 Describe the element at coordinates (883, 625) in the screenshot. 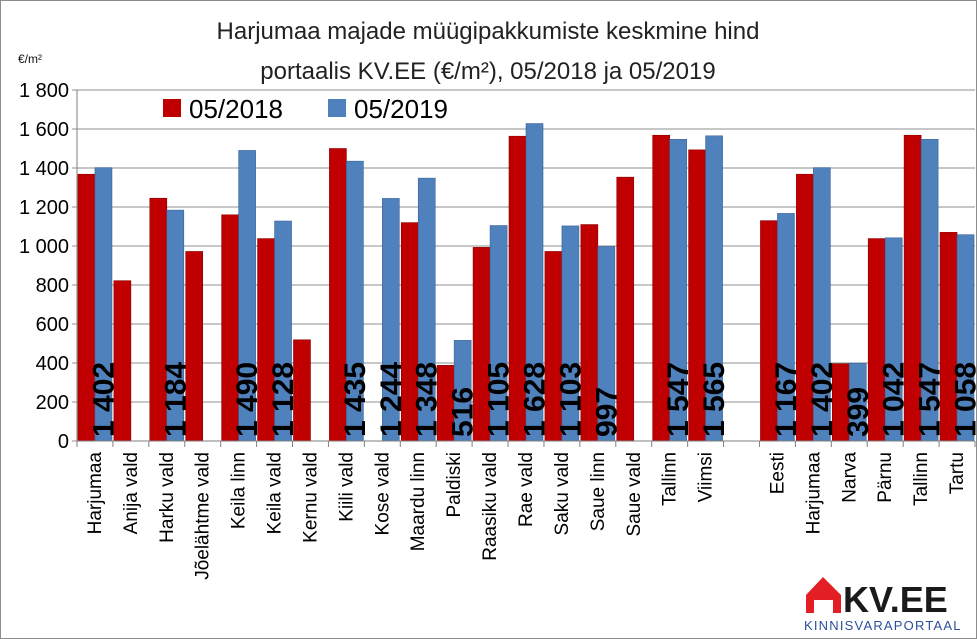

I see `logo-subtitle: KINNISVARAPORTAAL` at that location.